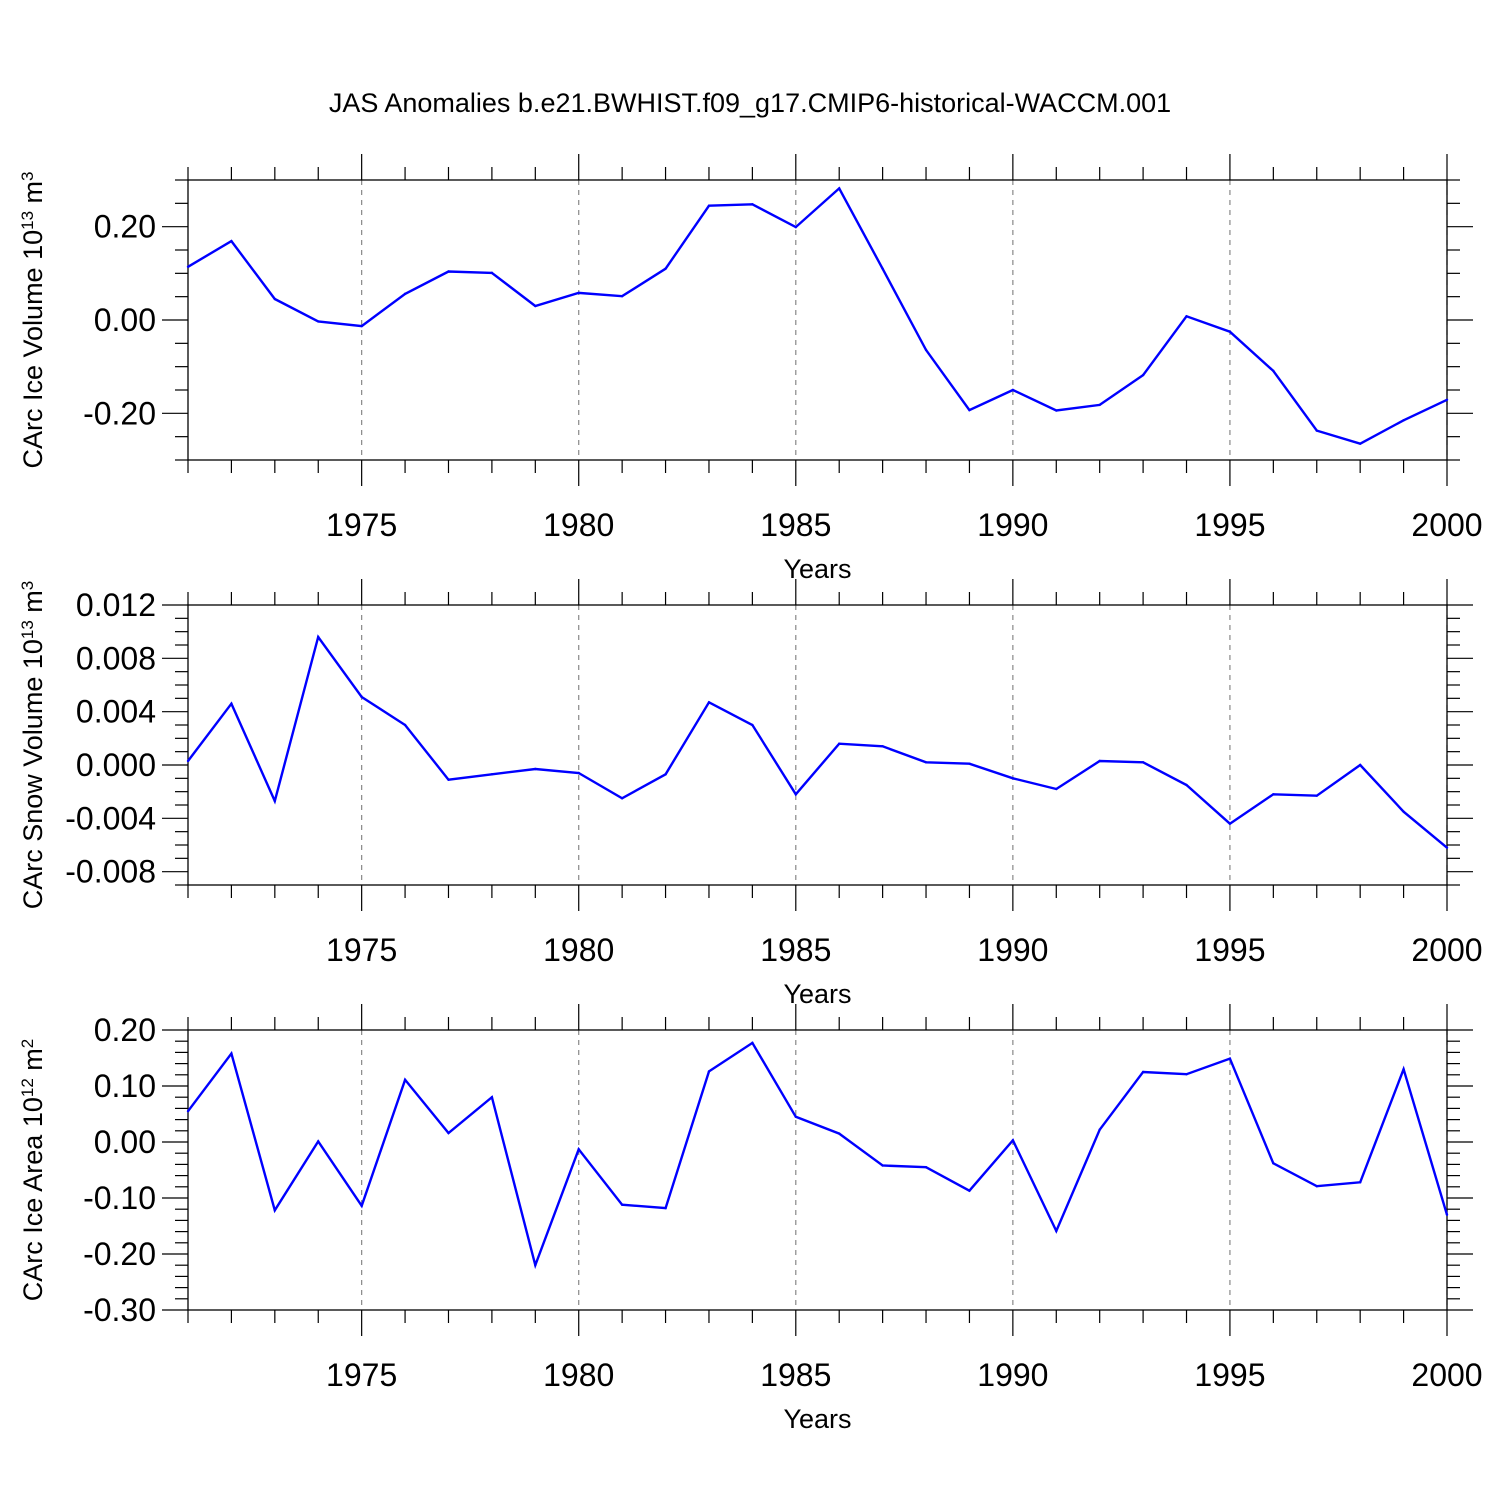 The image size is (1500, 1500). I want to click on y-tick-label: -0.30, so click(119, 1310).